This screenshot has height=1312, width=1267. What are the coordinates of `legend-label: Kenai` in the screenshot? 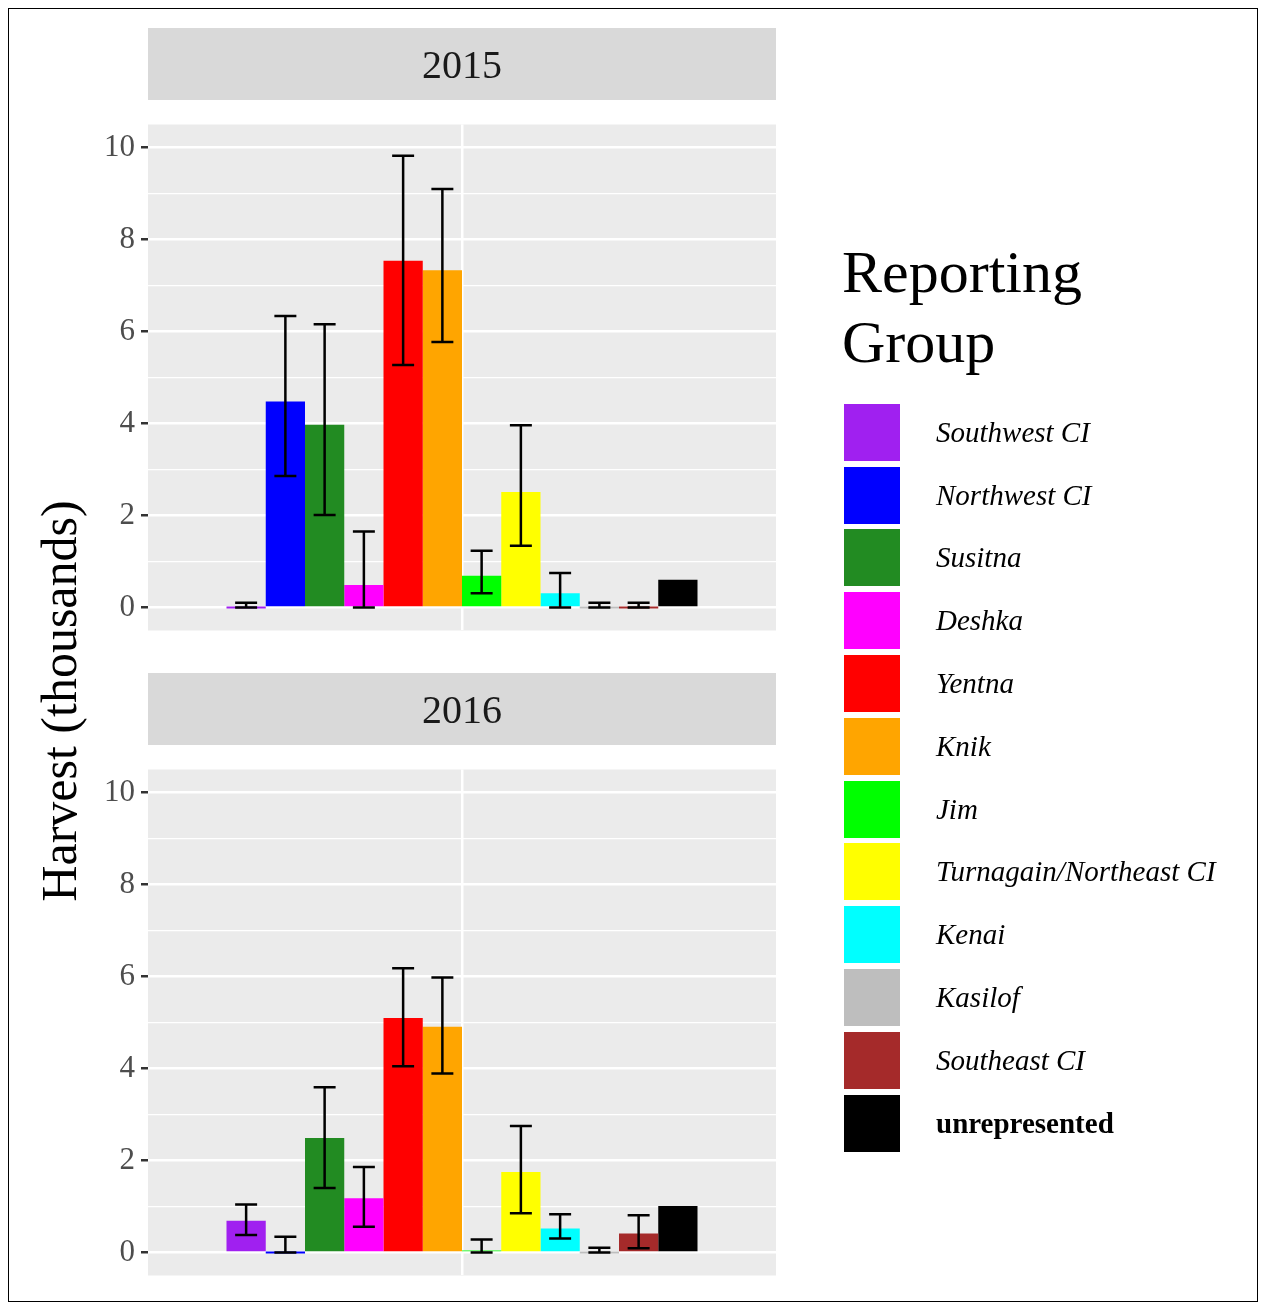 It's located at (971, 935).